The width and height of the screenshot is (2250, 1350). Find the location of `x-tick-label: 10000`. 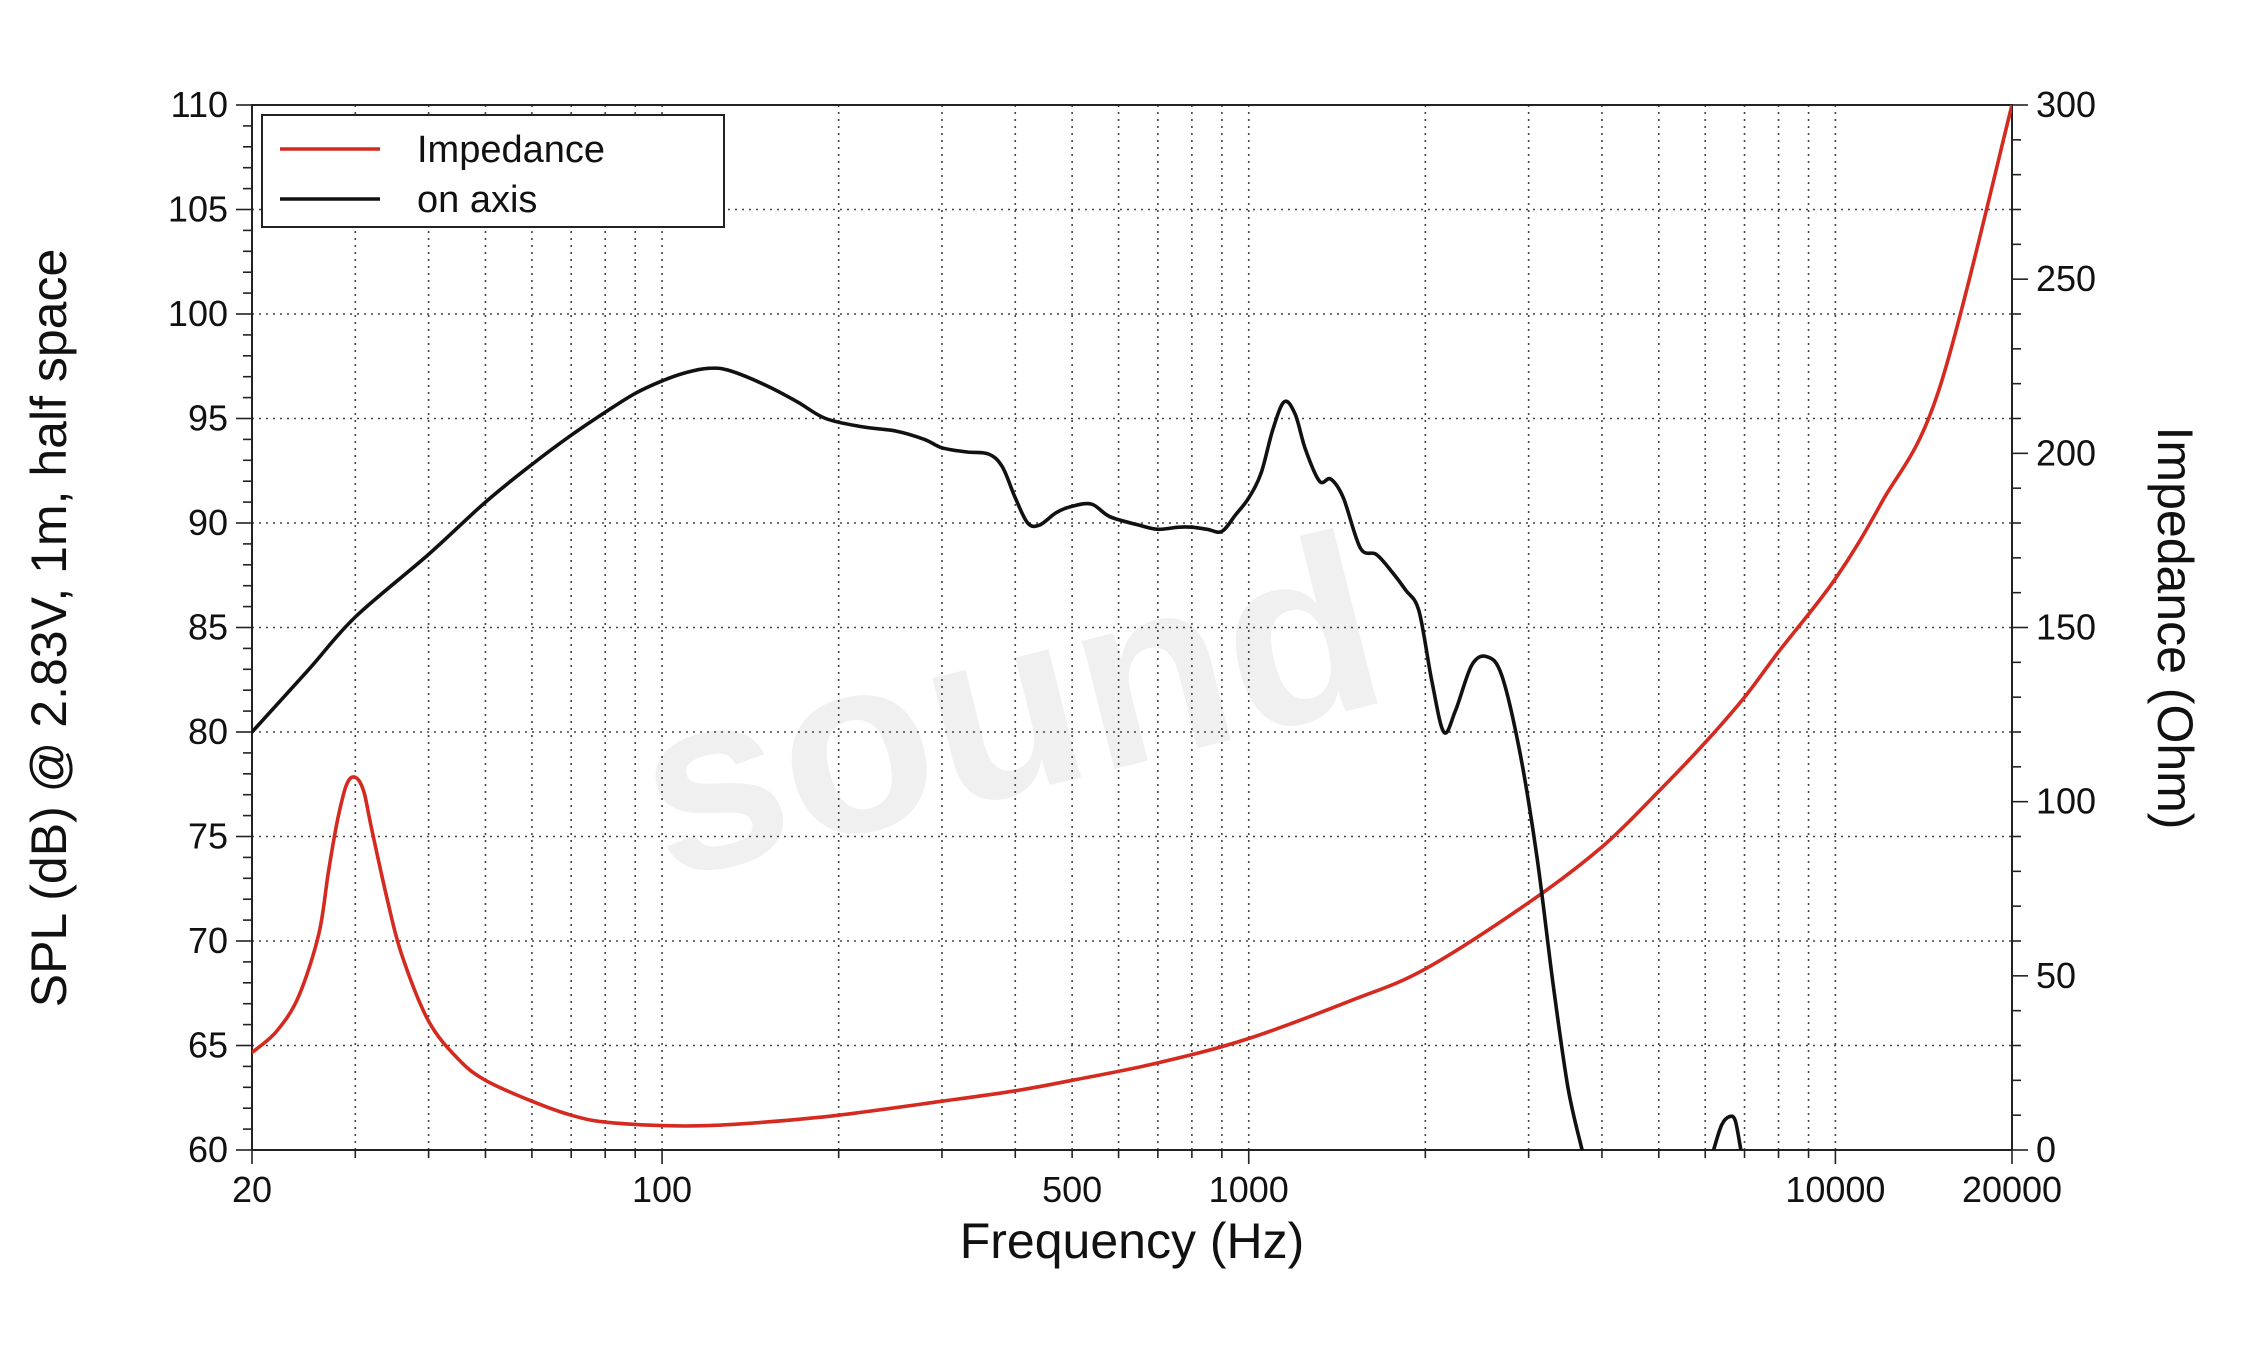

x-tick-label: 10000 is located at coordinates (1835, 1189).